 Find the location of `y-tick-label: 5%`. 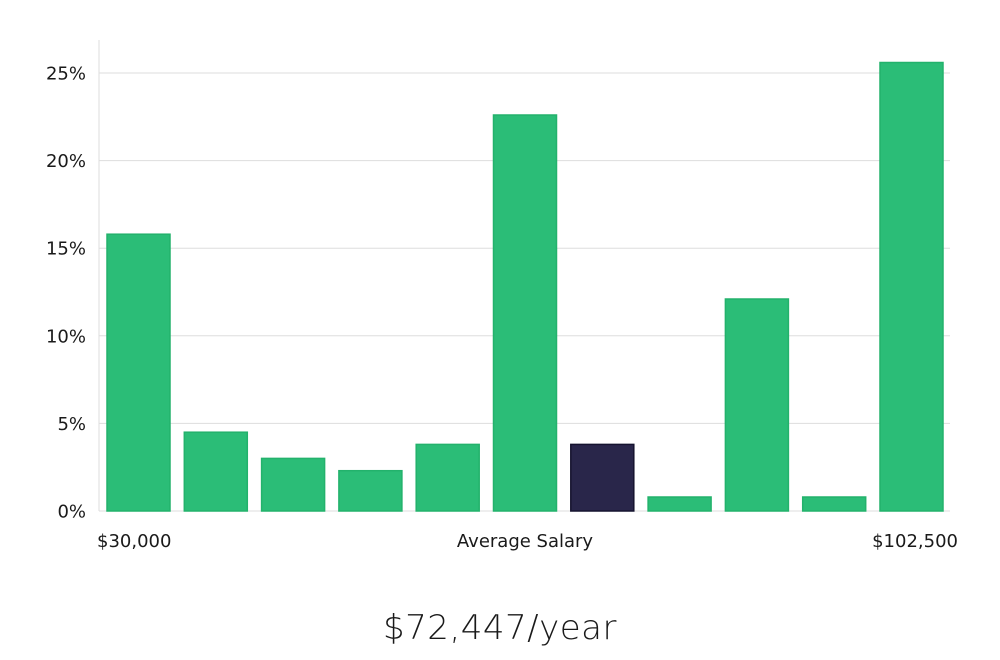

y-tick-label: 5% is located at coordinates (71, 424).